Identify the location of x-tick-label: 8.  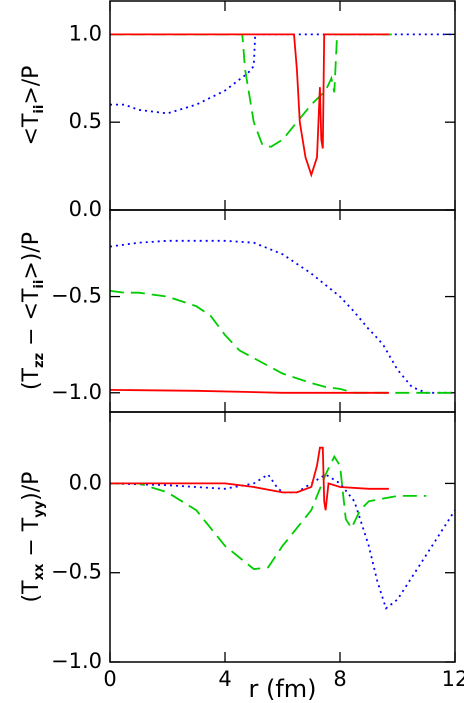
(339, 679).